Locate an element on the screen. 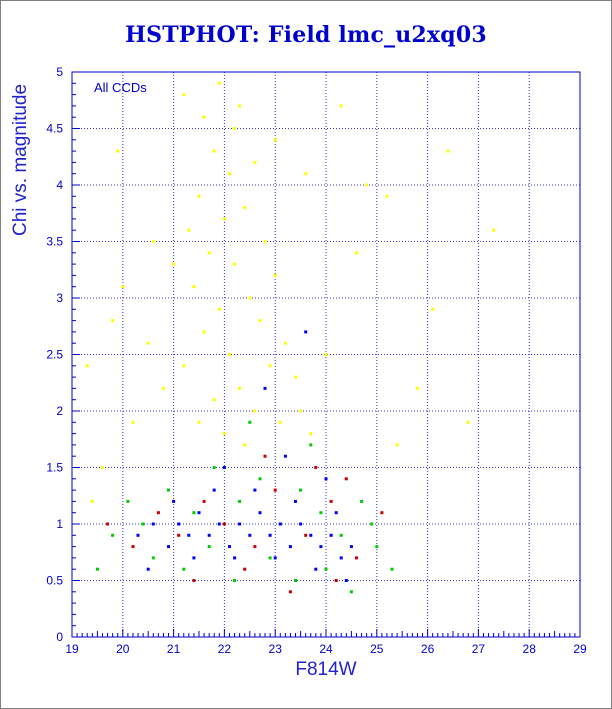  y-tick-label: 2 is located at coordinates (59, 411).